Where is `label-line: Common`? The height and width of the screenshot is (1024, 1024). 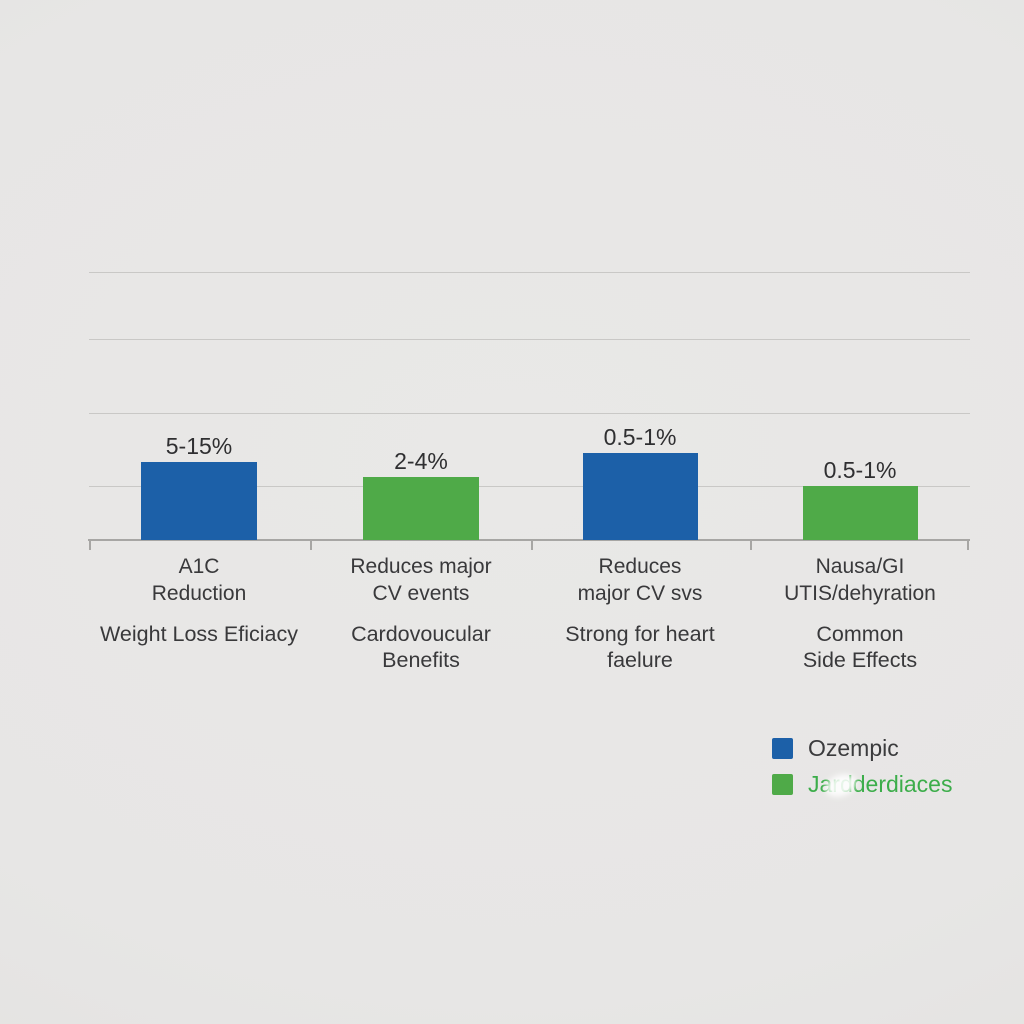
label-line: Common is located at coordinates (860, 634).